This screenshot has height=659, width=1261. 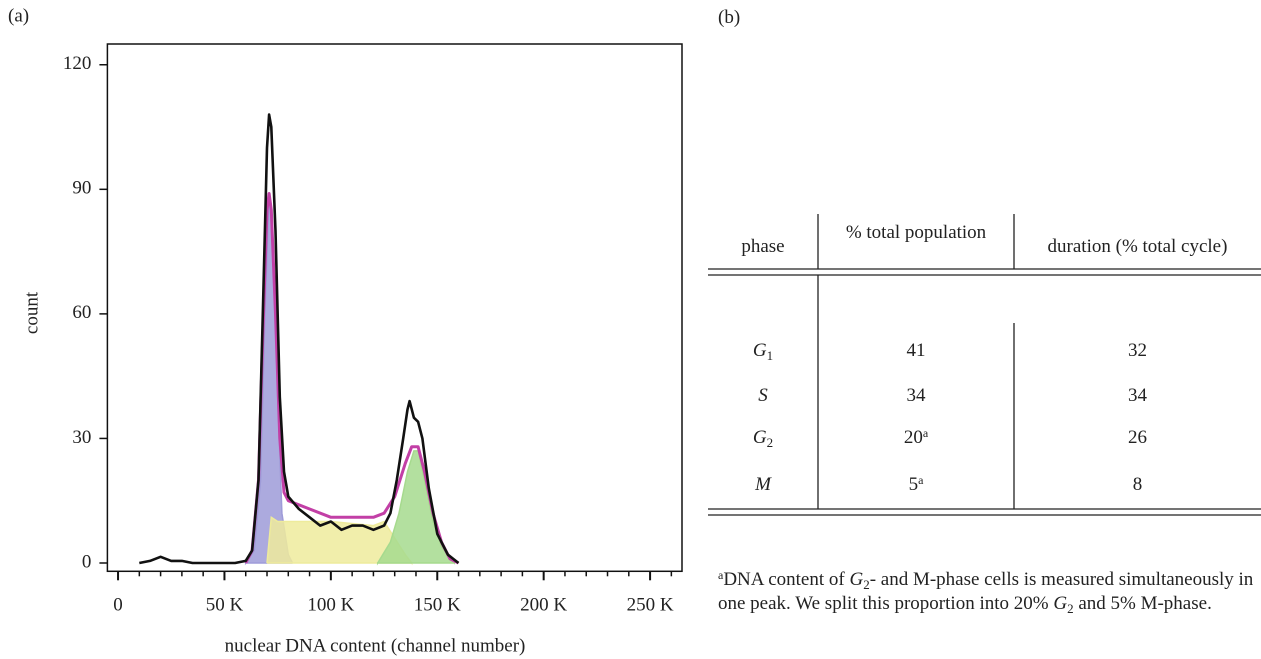 I want to click on duration-cell: 8, so click(x=1137, y=484).